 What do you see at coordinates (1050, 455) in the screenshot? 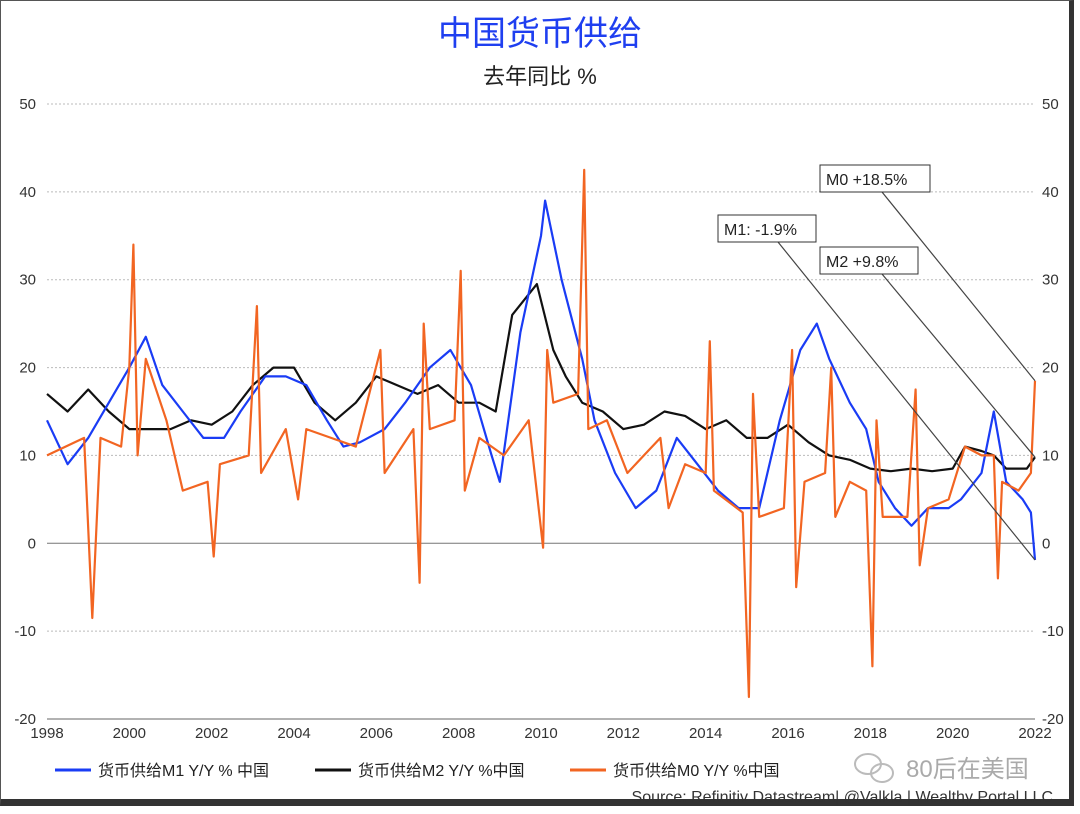
I see `y-tick-label-right: 10` at bounding box center [1050, 455].